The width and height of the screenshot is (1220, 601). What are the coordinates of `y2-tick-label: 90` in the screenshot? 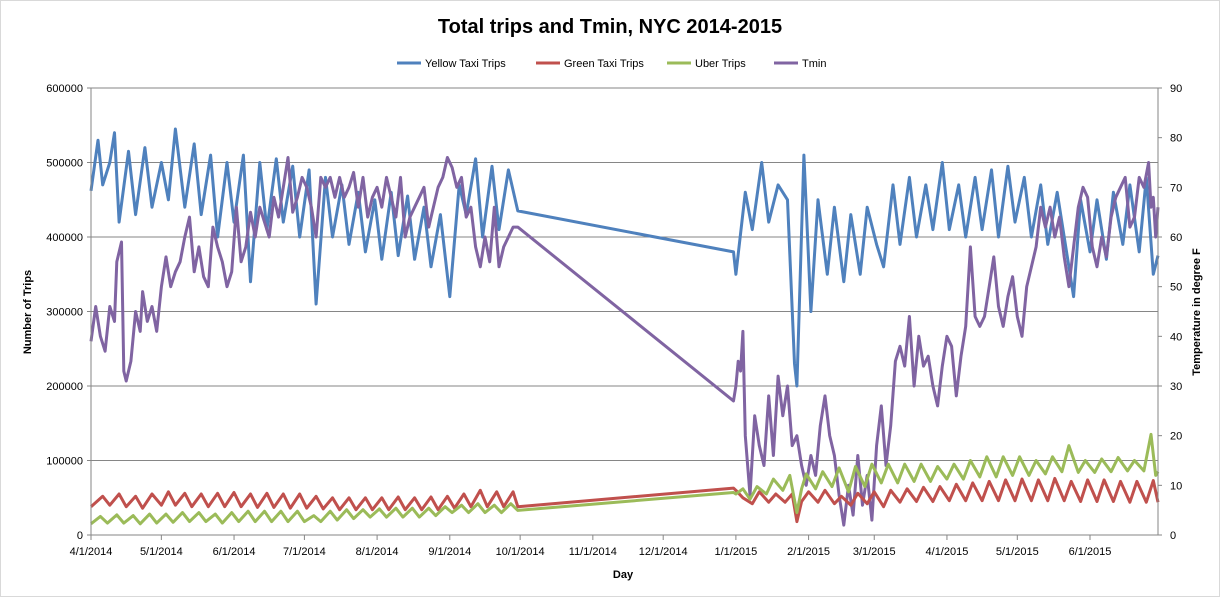 It's located at (1176, 89).